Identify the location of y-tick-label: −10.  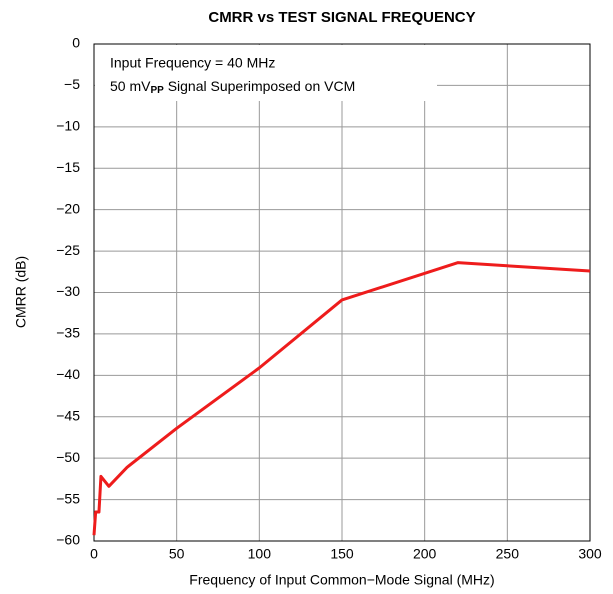
(68, 126).